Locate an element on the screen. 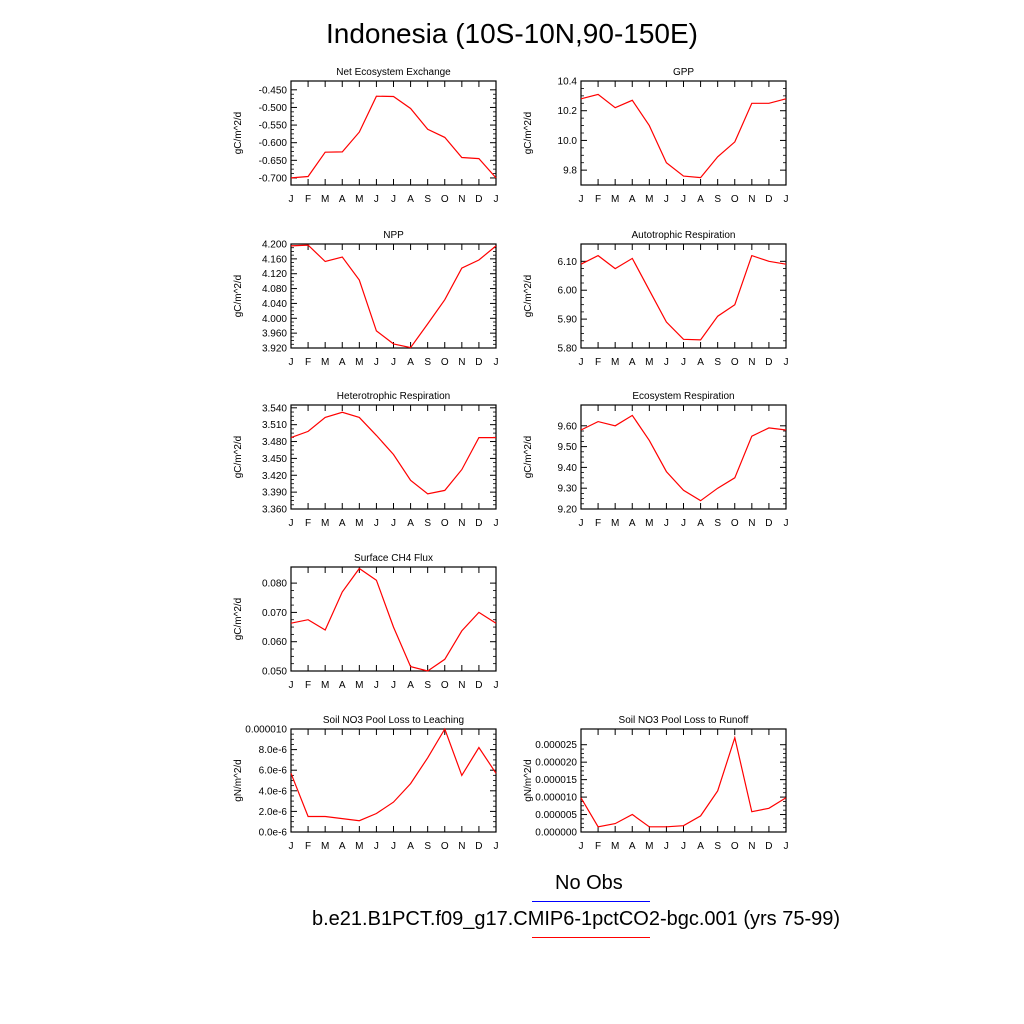 This screenshot has height=1024, width=1024. panel-title: Autotrophic Respiration is located at coordinates (684, 235).